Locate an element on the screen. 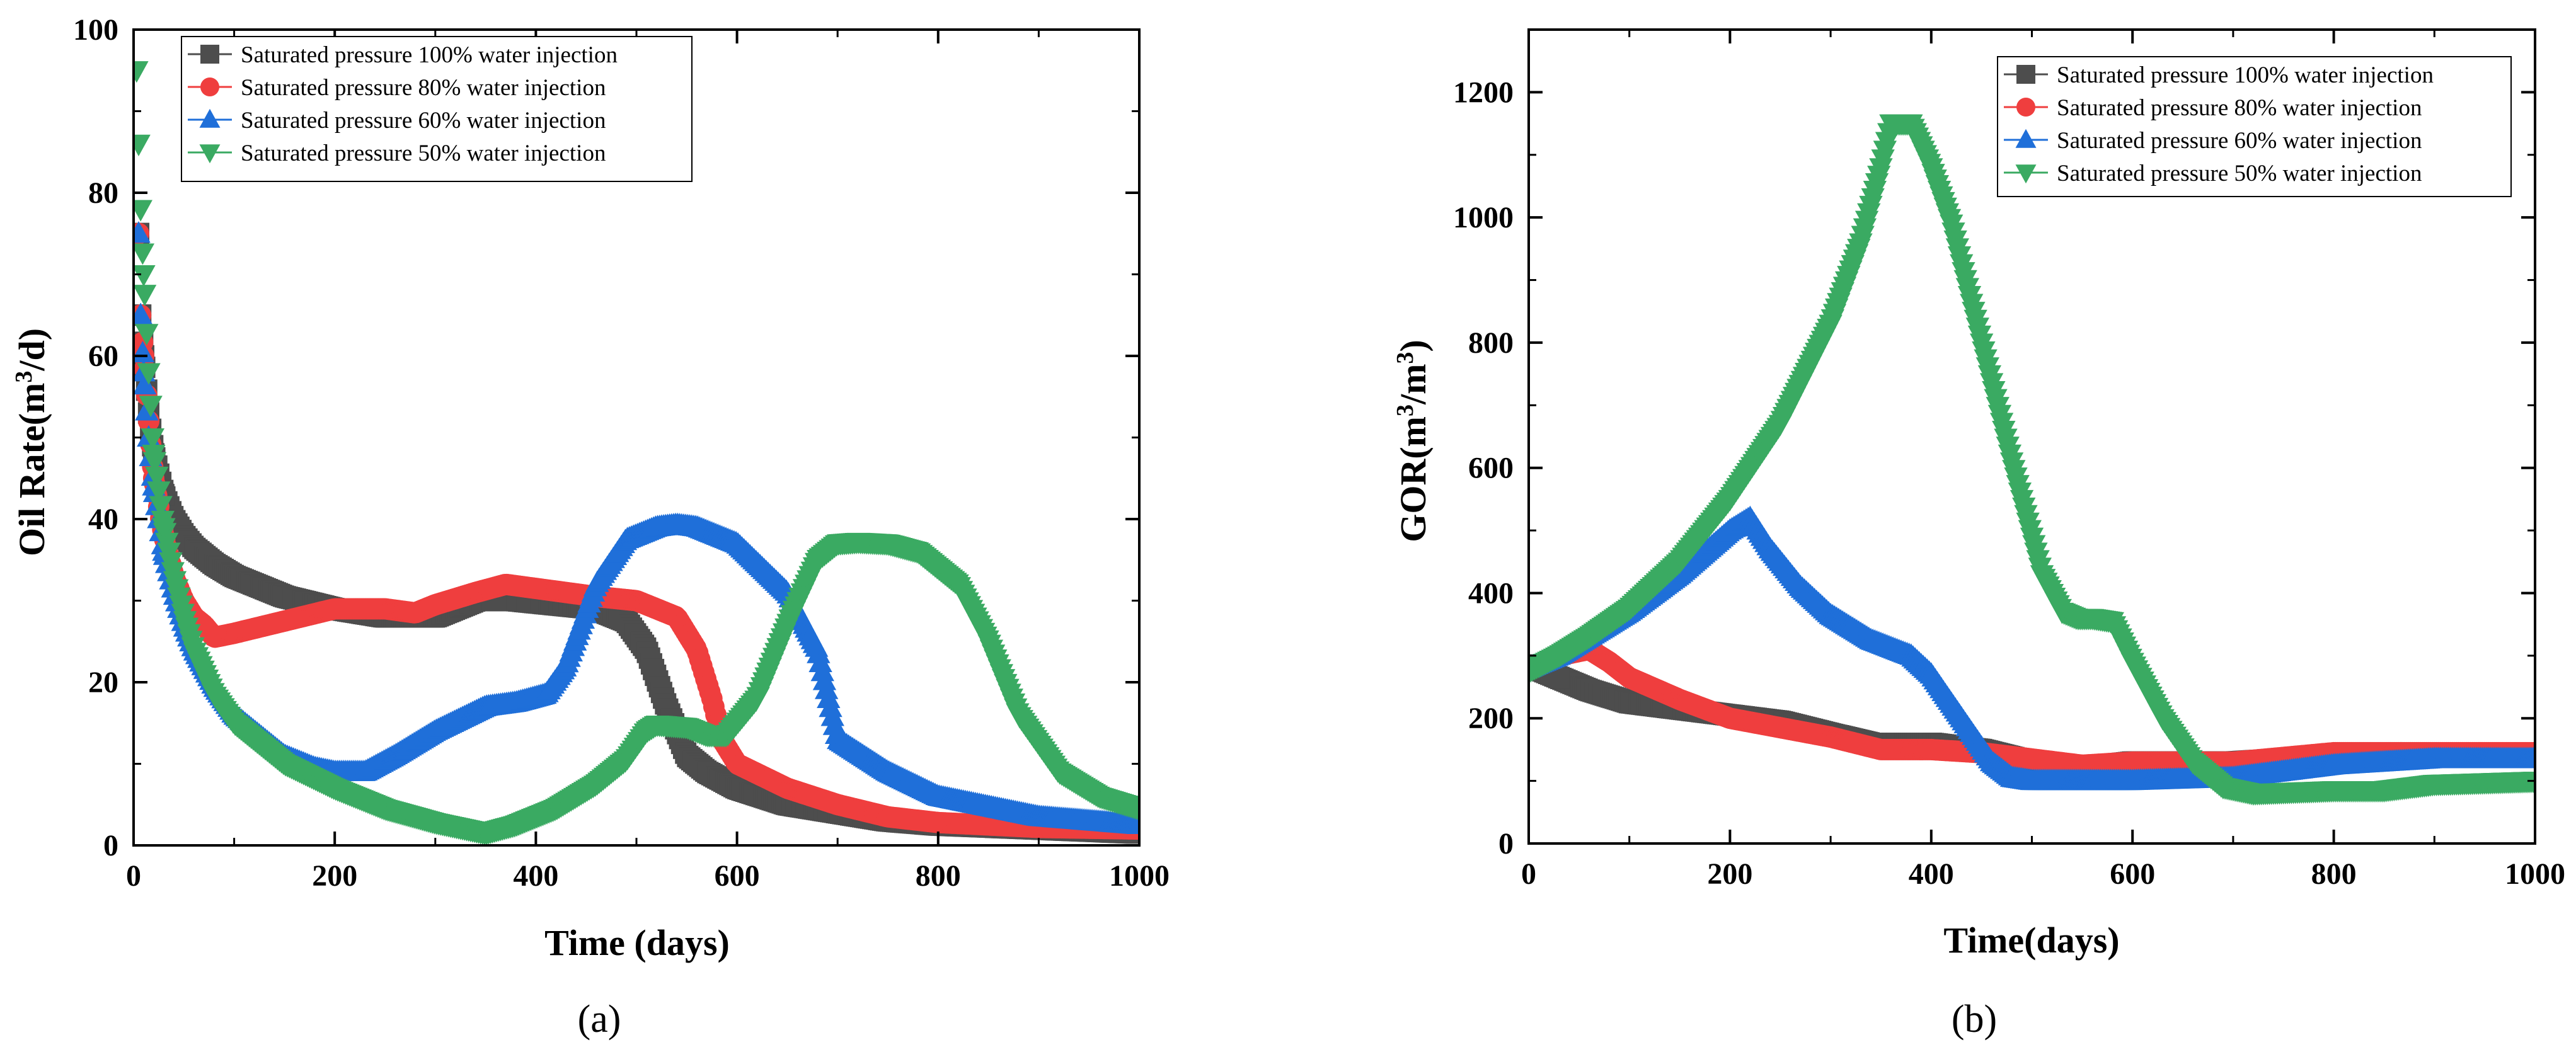 The height and width of the screenshot is (1052, 2576). panel-a-x-tick-label: 0 is located at coordinates (133, 876).